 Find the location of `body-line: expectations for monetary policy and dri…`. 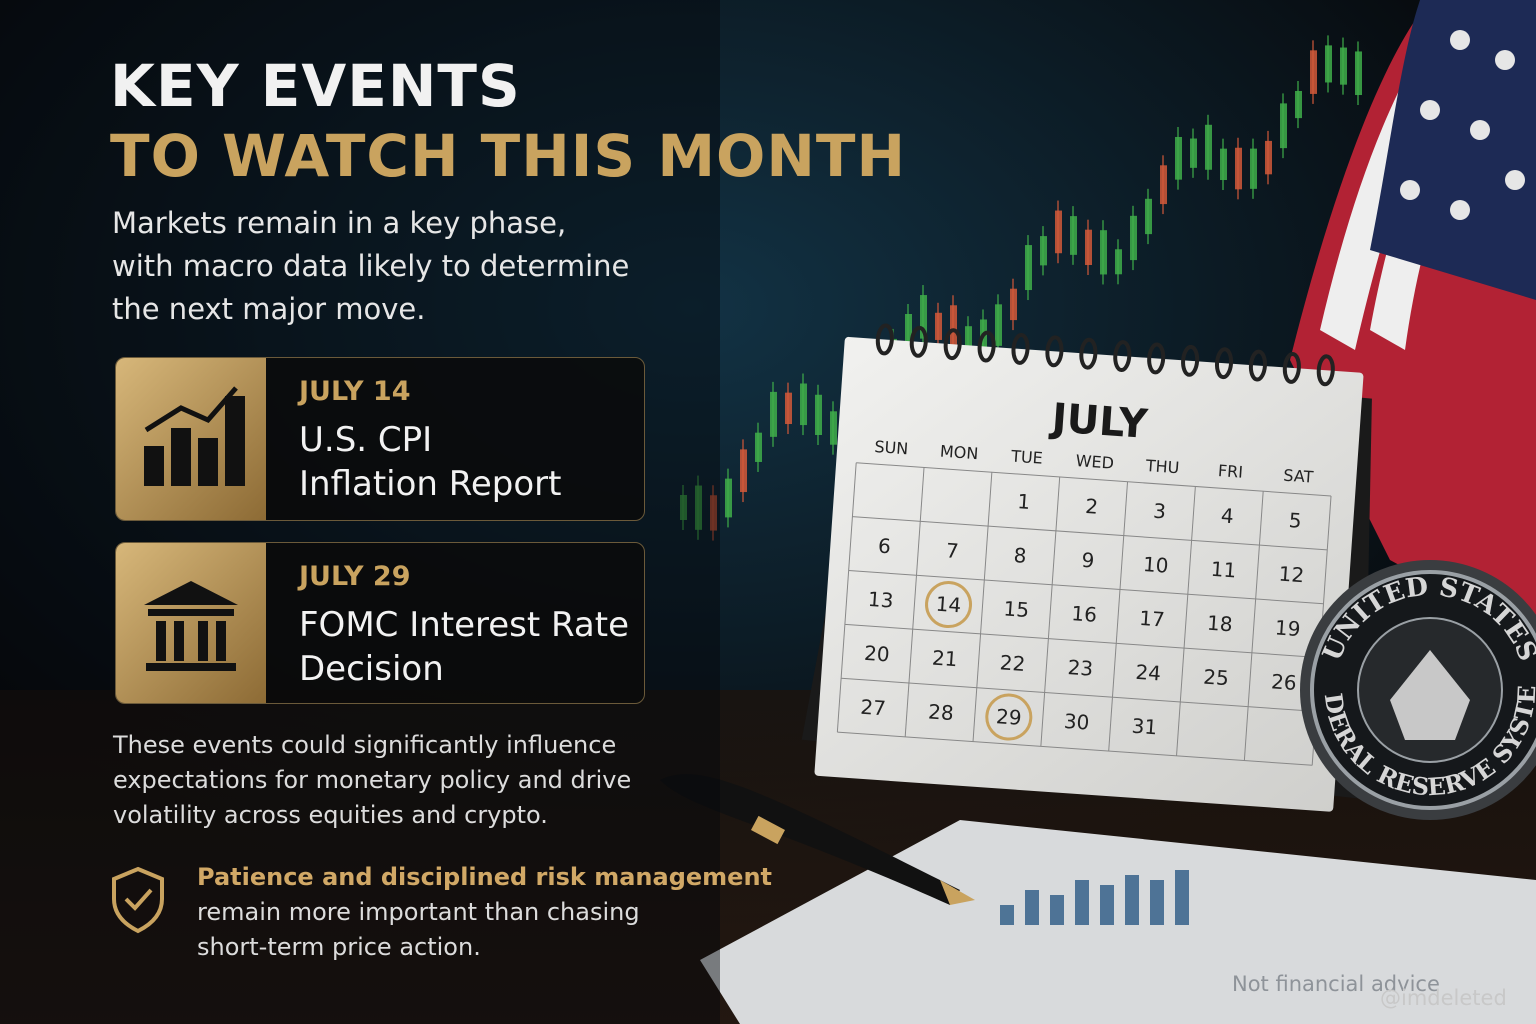

body-line: expectations for monetary policy and dri… is located at coordinates (372, 780).